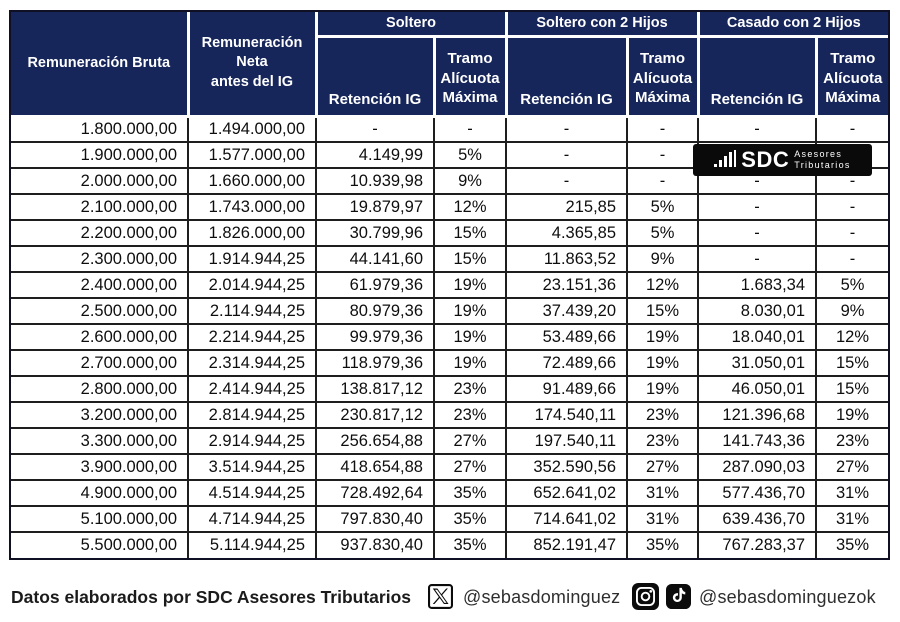 The image size is (900, 622). What do you see at coordinates (567, 233) in the screenshot?
I see `table-cell: 4.365,85` at bounding box center [567, 233].